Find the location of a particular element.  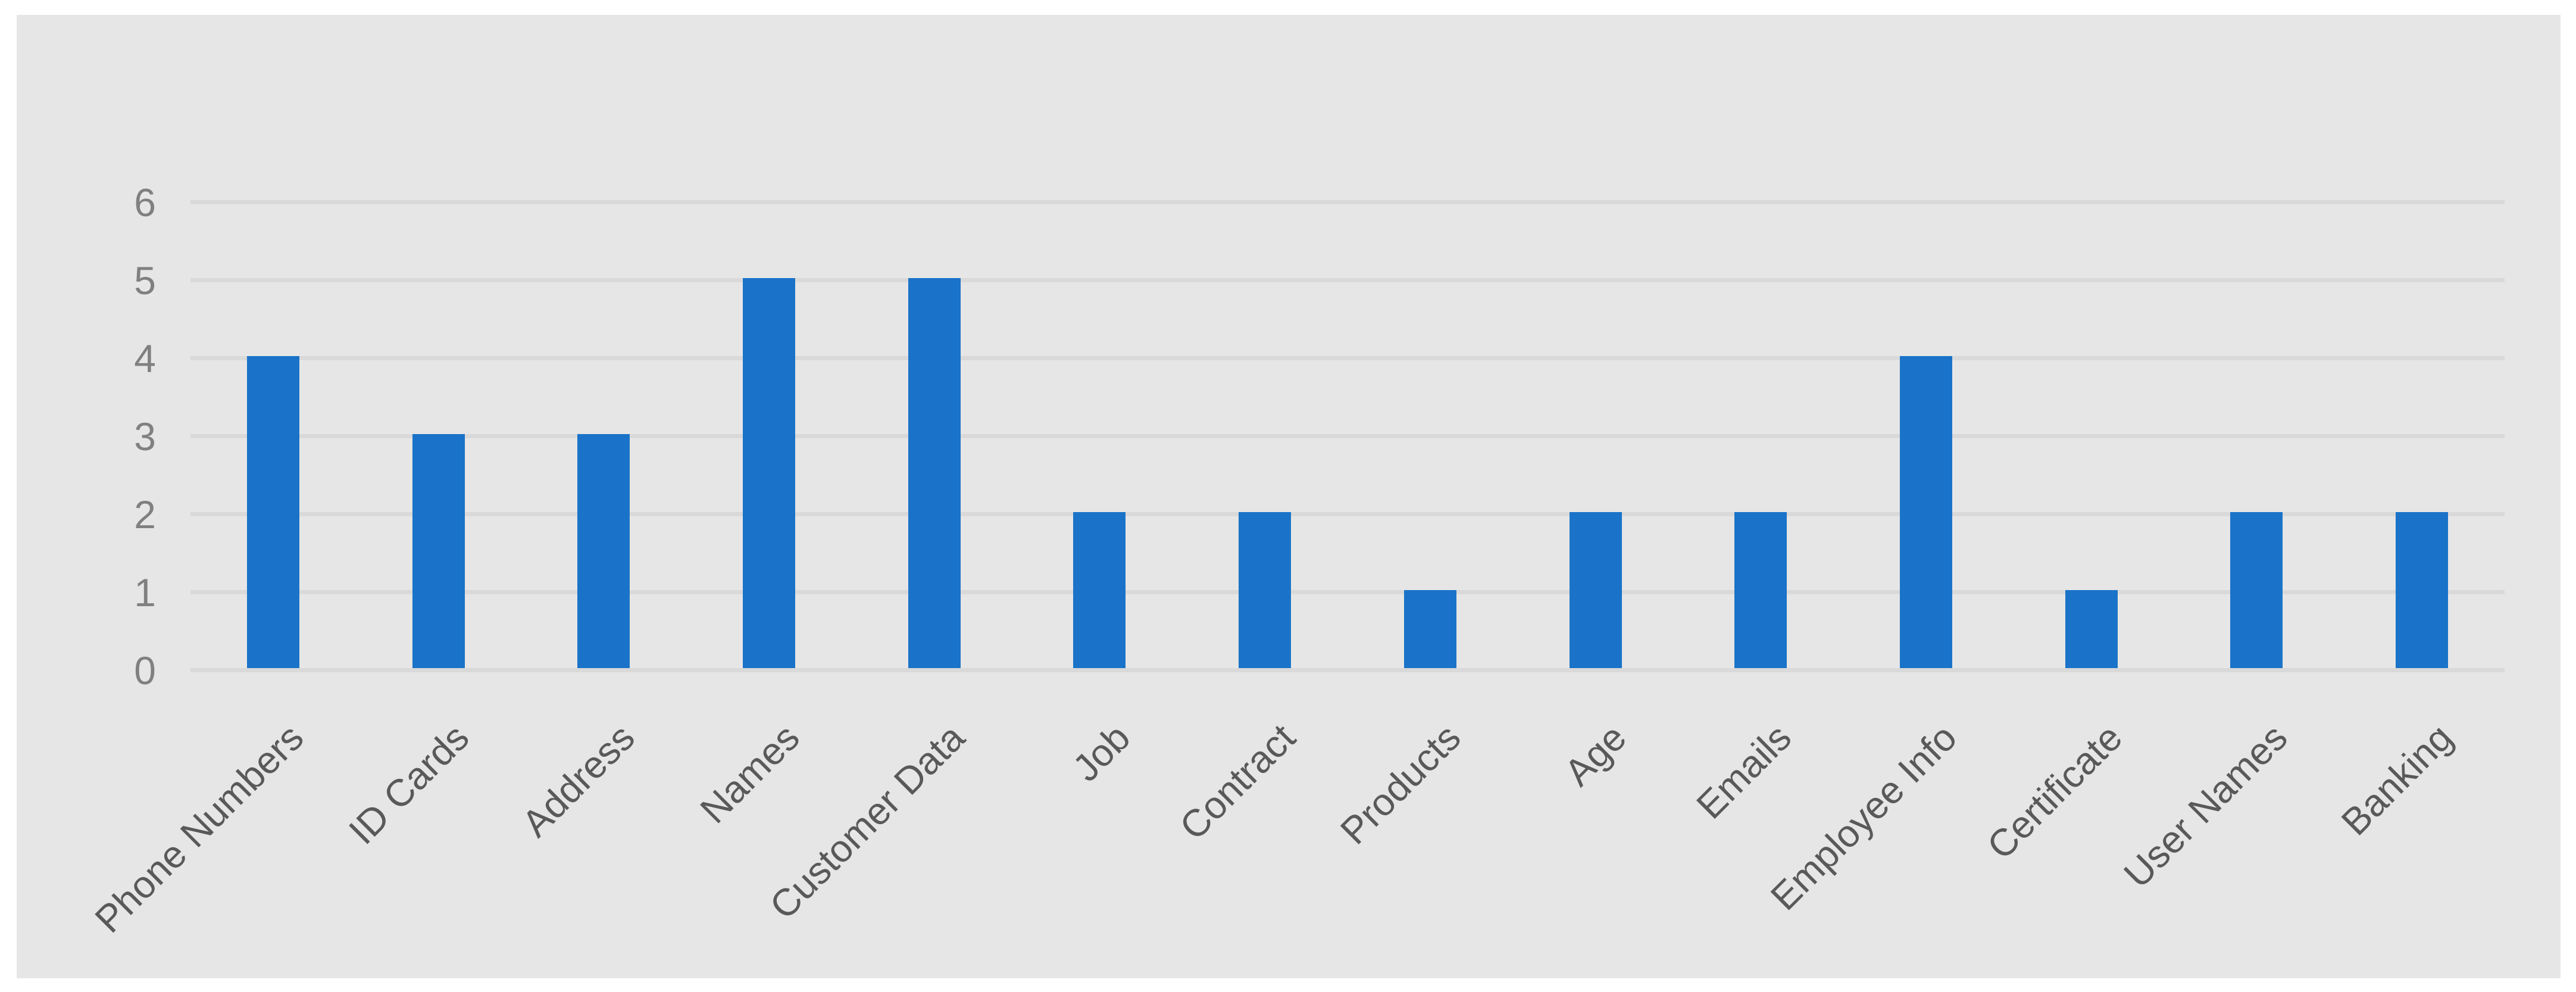

bar-employee-info is located at coordinates (1926, 512).